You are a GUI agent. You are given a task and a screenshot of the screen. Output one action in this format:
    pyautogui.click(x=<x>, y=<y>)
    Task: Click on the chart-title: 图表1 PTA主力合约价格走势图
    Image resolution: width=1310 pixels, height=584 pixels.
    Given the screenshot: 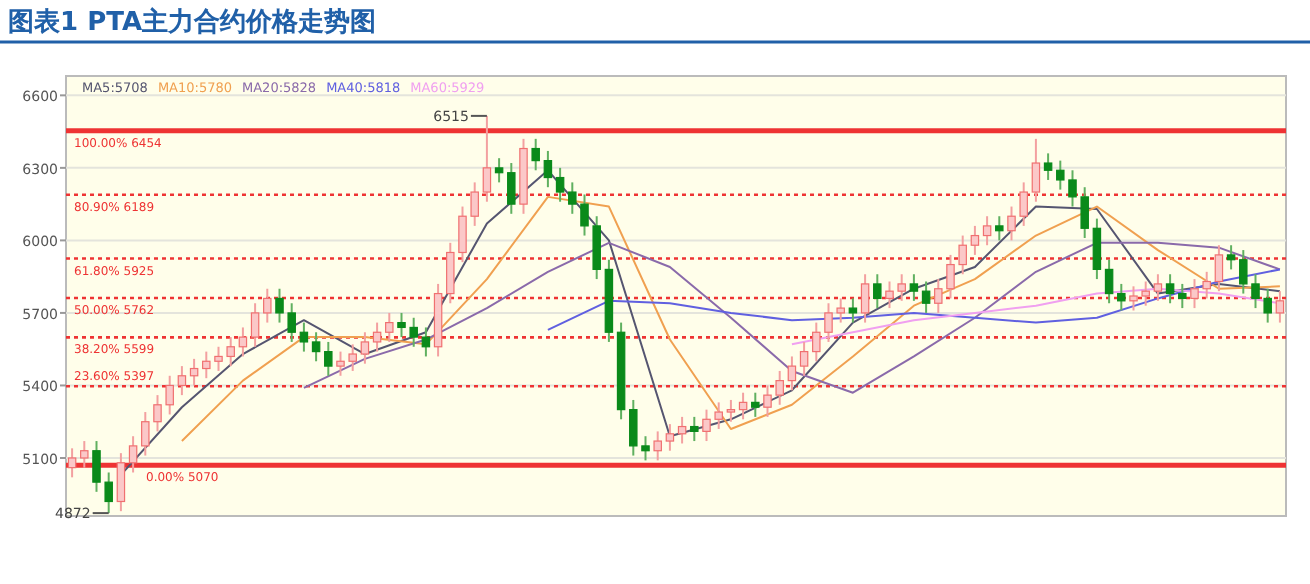 What is the action you would take?
    pyautogui.click(x=192, y=22)
    